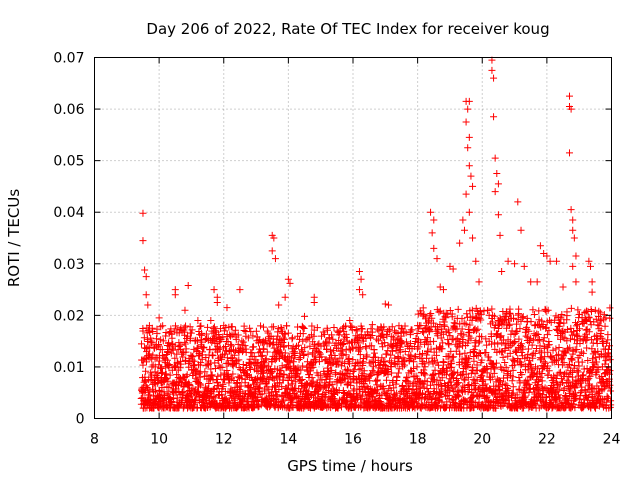  What do you see at coordinates (68, 265) in the screenshot?
I see `y-tick-label: 0.03` at bounding box center [68, 265].